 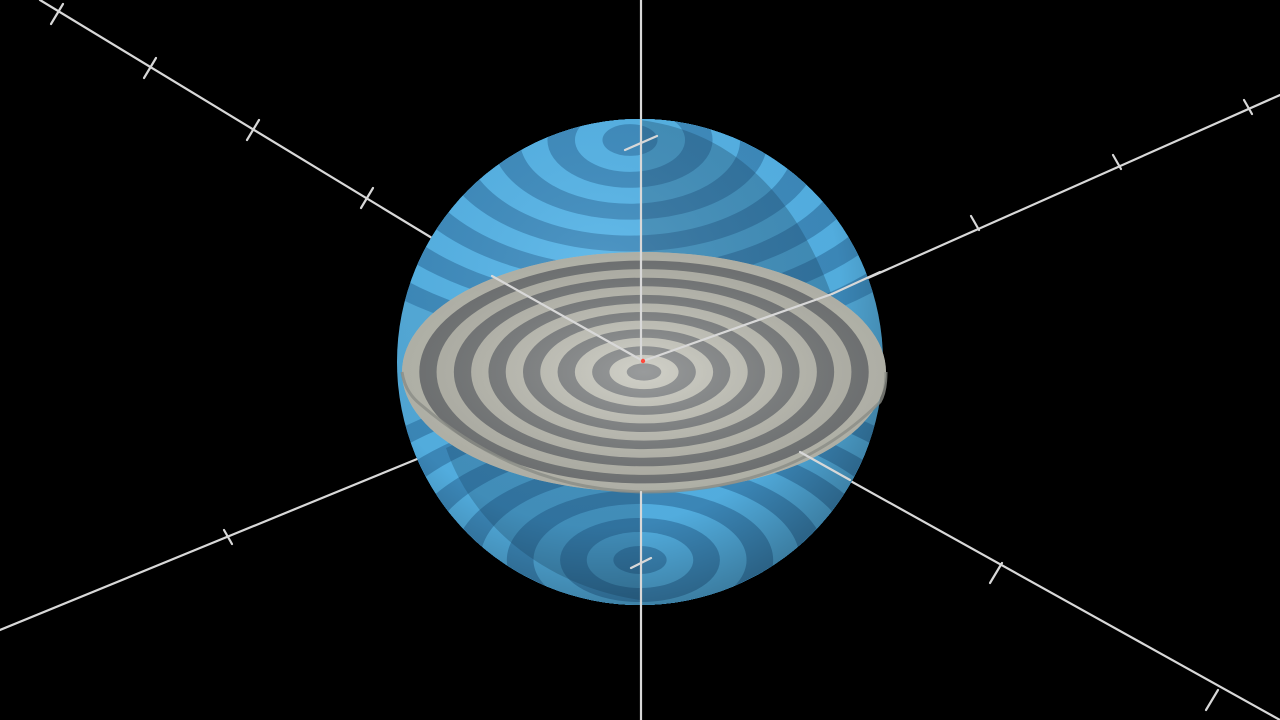 I want to click on equatorial-disk, so click(x=644, y=373).